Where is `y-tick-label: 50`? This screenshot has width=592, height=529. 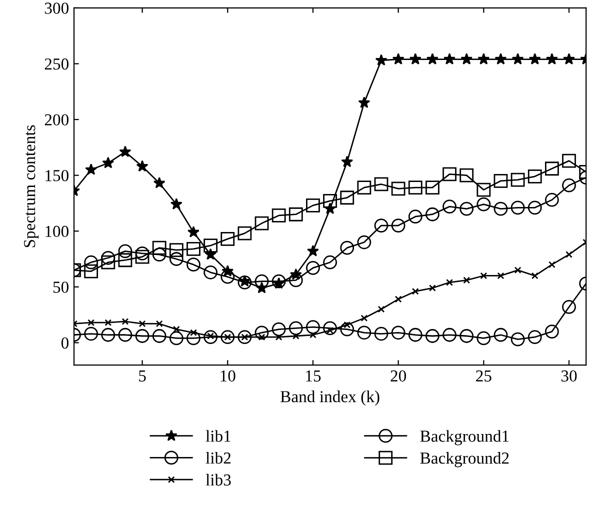
y-tick-label: 50 is located at coordinates (61, 287).